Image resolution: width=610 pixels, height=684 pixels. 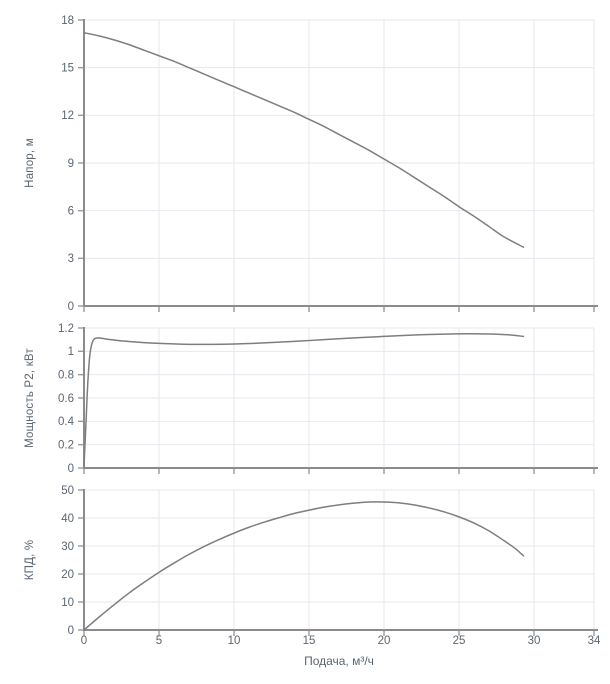 I want to click on x-axis-label: Подача, м³/ч, so click(x=339, y=661).